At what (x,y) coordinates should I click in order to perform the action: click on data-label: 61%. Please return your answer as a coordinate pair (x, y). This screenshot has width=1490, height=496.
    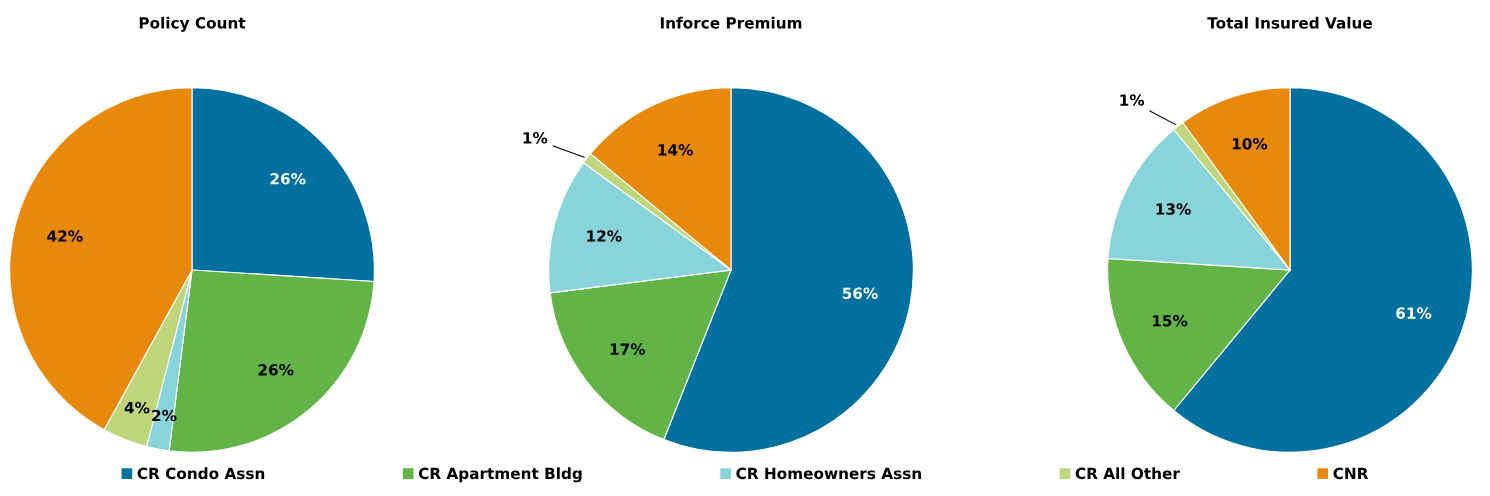
    Looking at the image, I should click on (1414, 313).